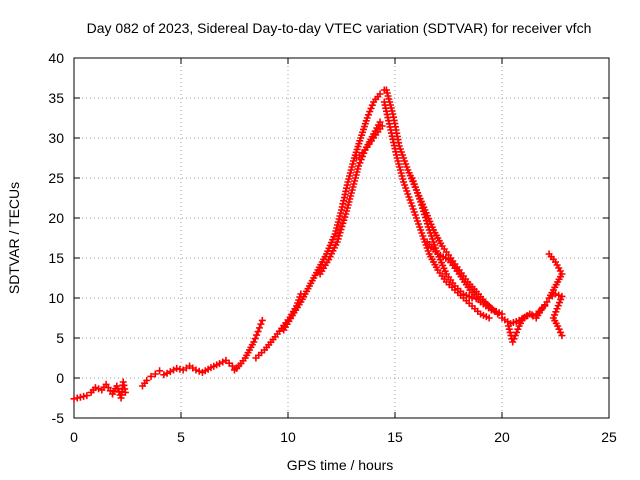 This screenshot has height=480, width=640. Describe the element at coordinates (181, 437) in the screenshot. I see `x-tick-label: 5` at that location.